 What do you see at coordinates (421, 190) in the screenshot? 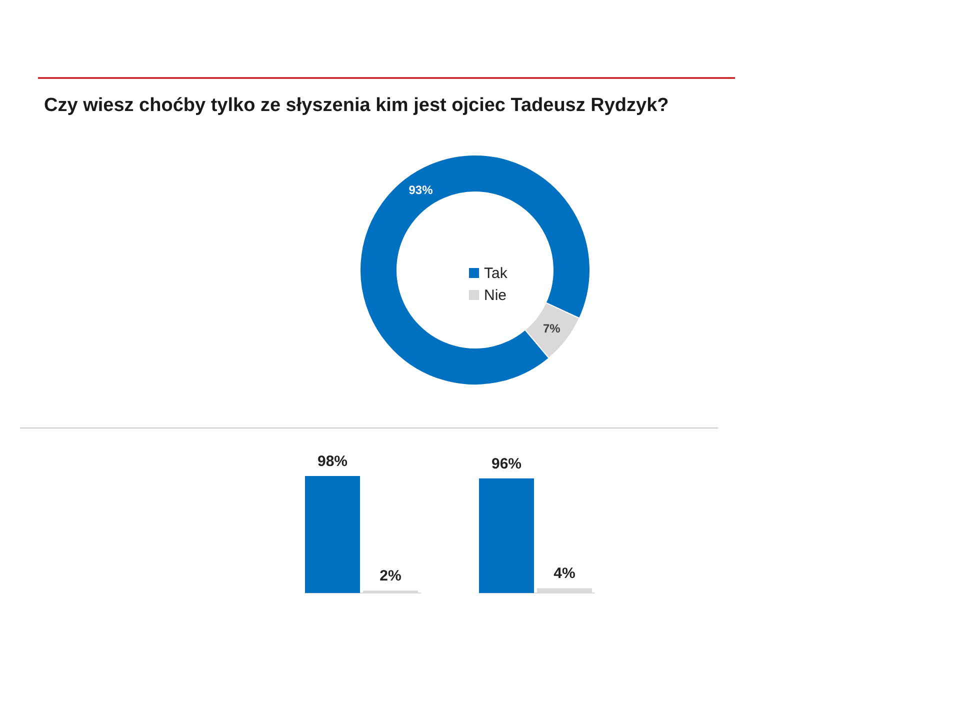
I see `data-label: 93%` at bounding box center [421, 190].